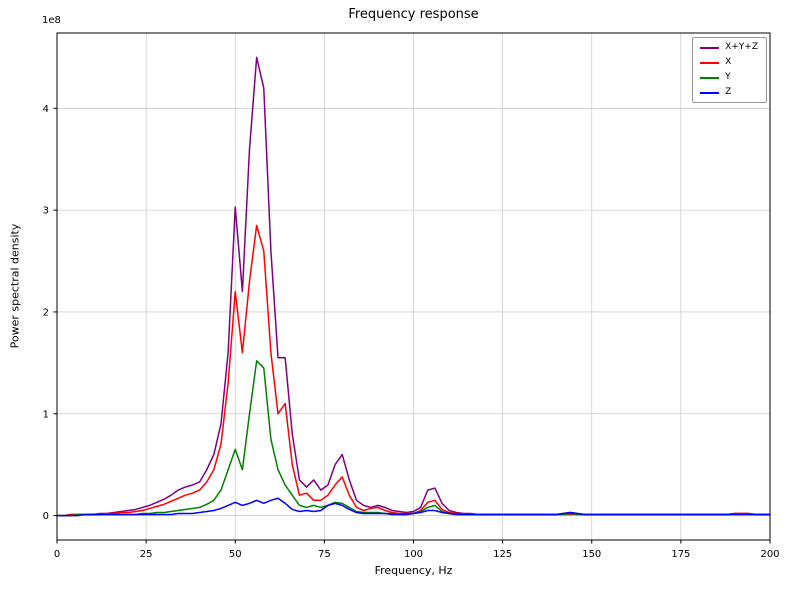  I want to click on legend-label: X+Y+Z, so click(741, 47).